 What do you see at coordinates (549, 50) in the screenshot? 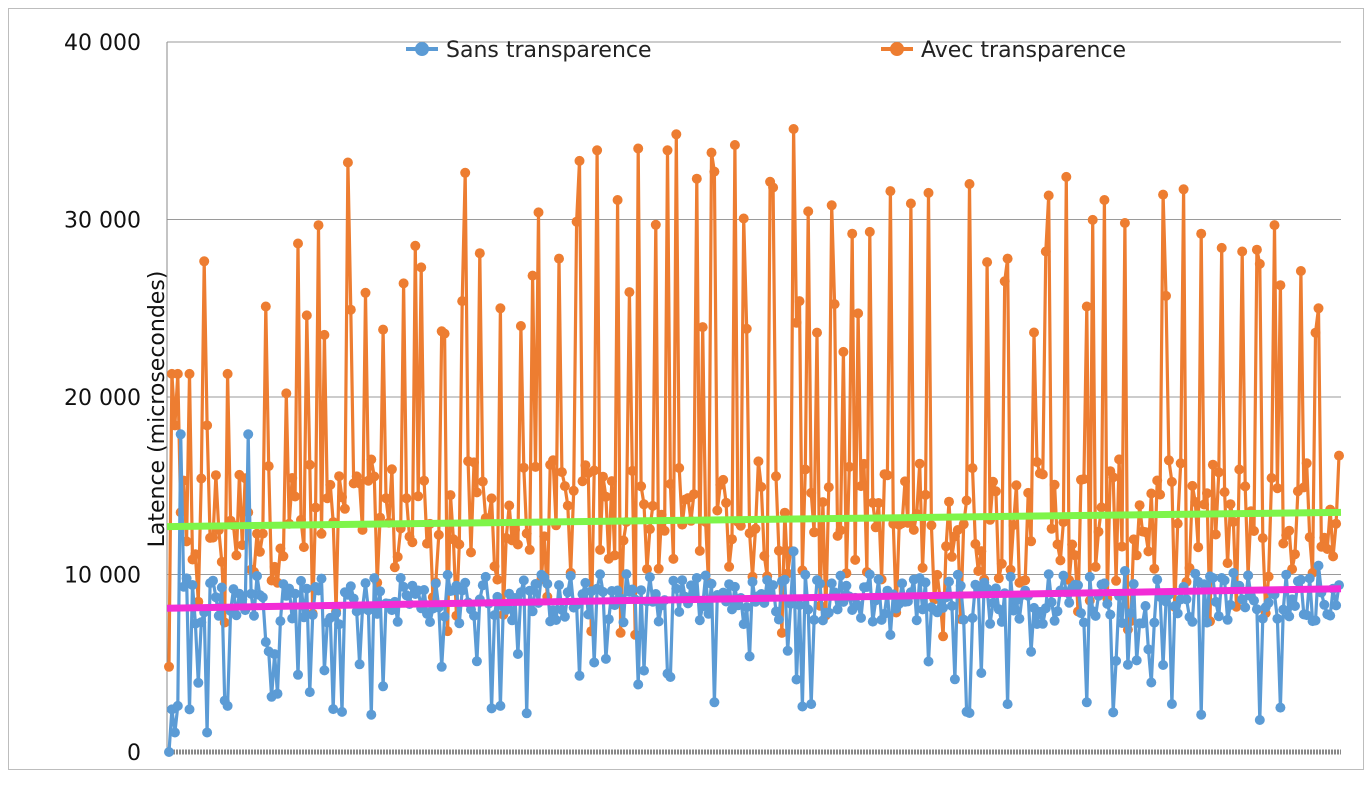
I see `legend-label: Sans transparence` at bounding box center [549, 50].